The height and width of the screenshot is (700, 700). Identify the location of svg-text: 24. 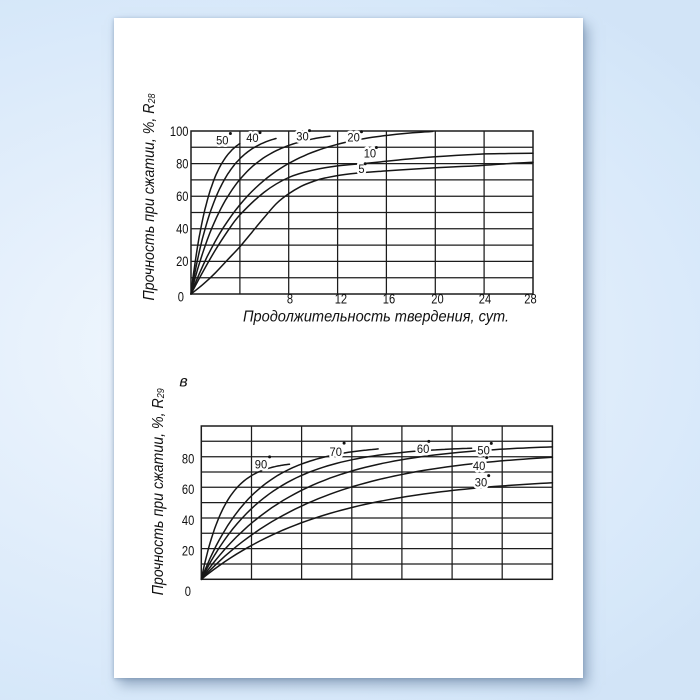
(485, 298).